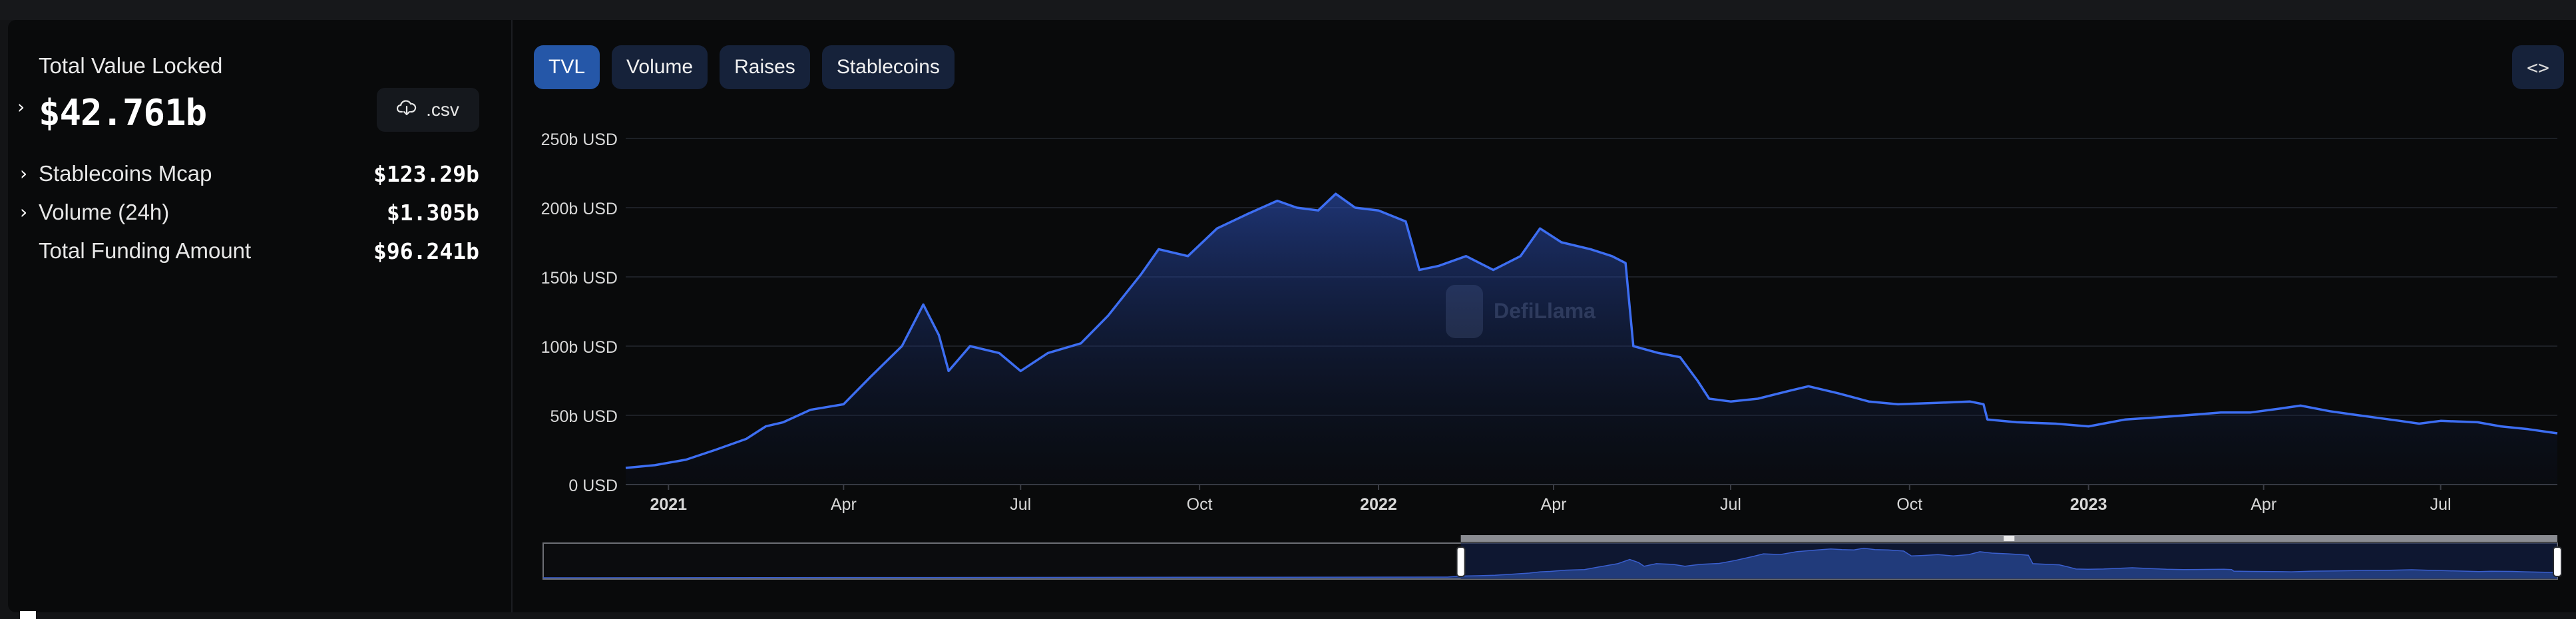  I want to click on csv-label: .csv, so click(442, 109).